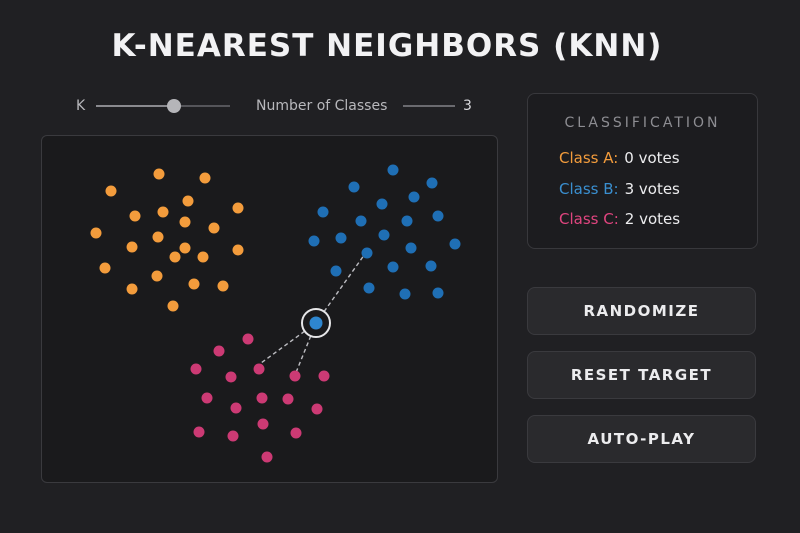  I want to click on class-c-label: Class C:, so click(589, 219).